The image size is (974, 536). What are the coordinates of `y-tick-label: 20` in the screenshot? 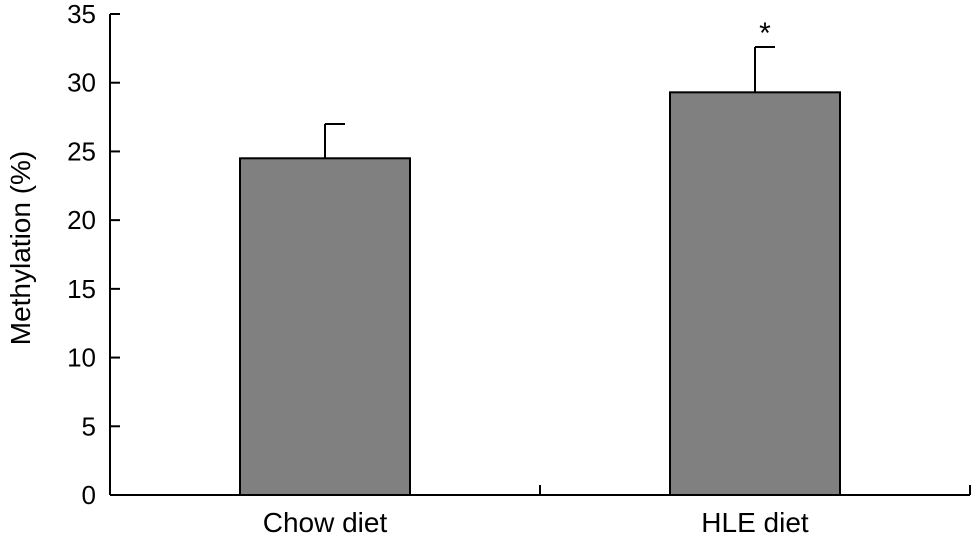 It's located at (81, 220).